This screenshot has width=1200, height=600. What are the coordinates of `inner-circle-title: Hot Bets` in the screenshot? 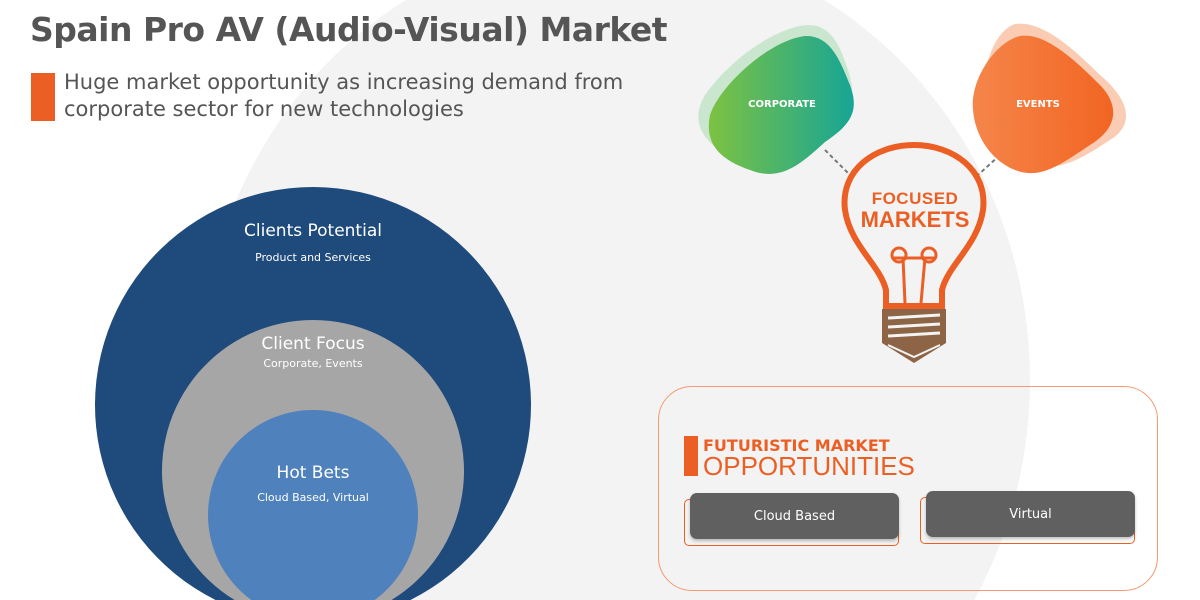 It's located at (313, 473).